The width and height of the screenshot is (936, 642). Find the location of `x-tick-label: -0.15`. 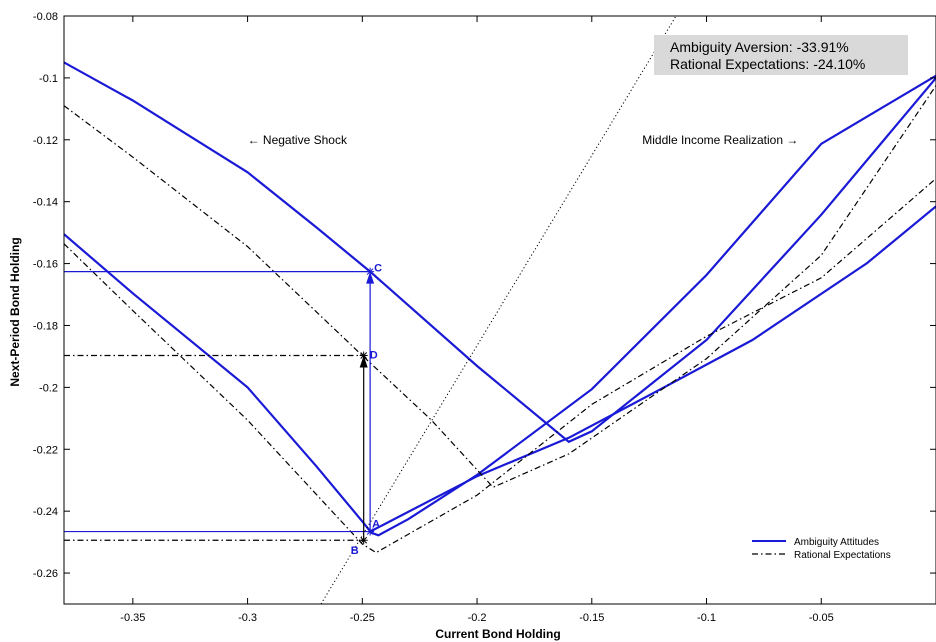

x-tick-label: -0.15 is located at coordinates (591, 618).